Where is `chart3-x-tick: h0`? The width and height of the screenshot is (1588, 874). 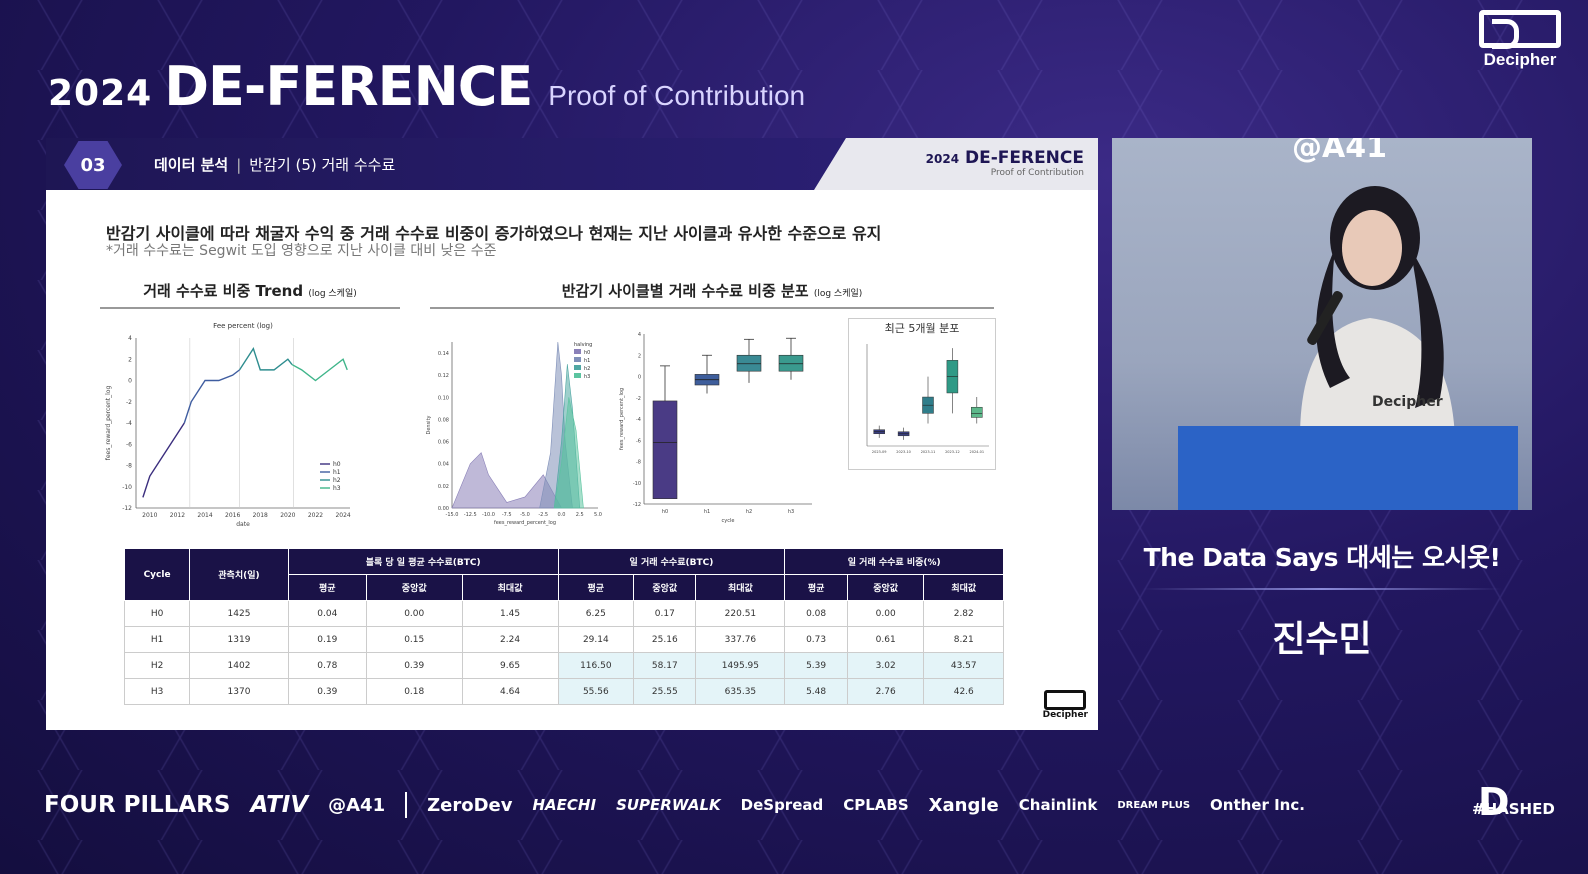
chart3-x-tick: h0 is located at coordinates (665, 512).